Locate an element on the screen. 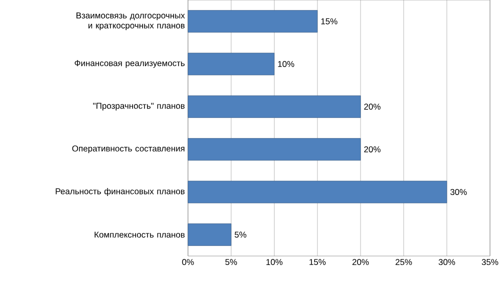 The width and height of the screenshot is (504, 287). data-label: 5% is located at coordinates (240, 235).